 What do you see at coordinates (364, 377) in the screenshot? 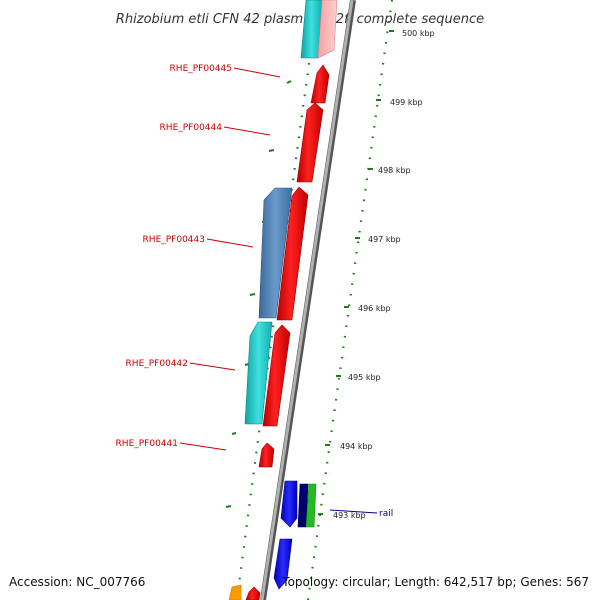
I see `kbp-label-495: 495 kbp` at bounding box center [364, 377].